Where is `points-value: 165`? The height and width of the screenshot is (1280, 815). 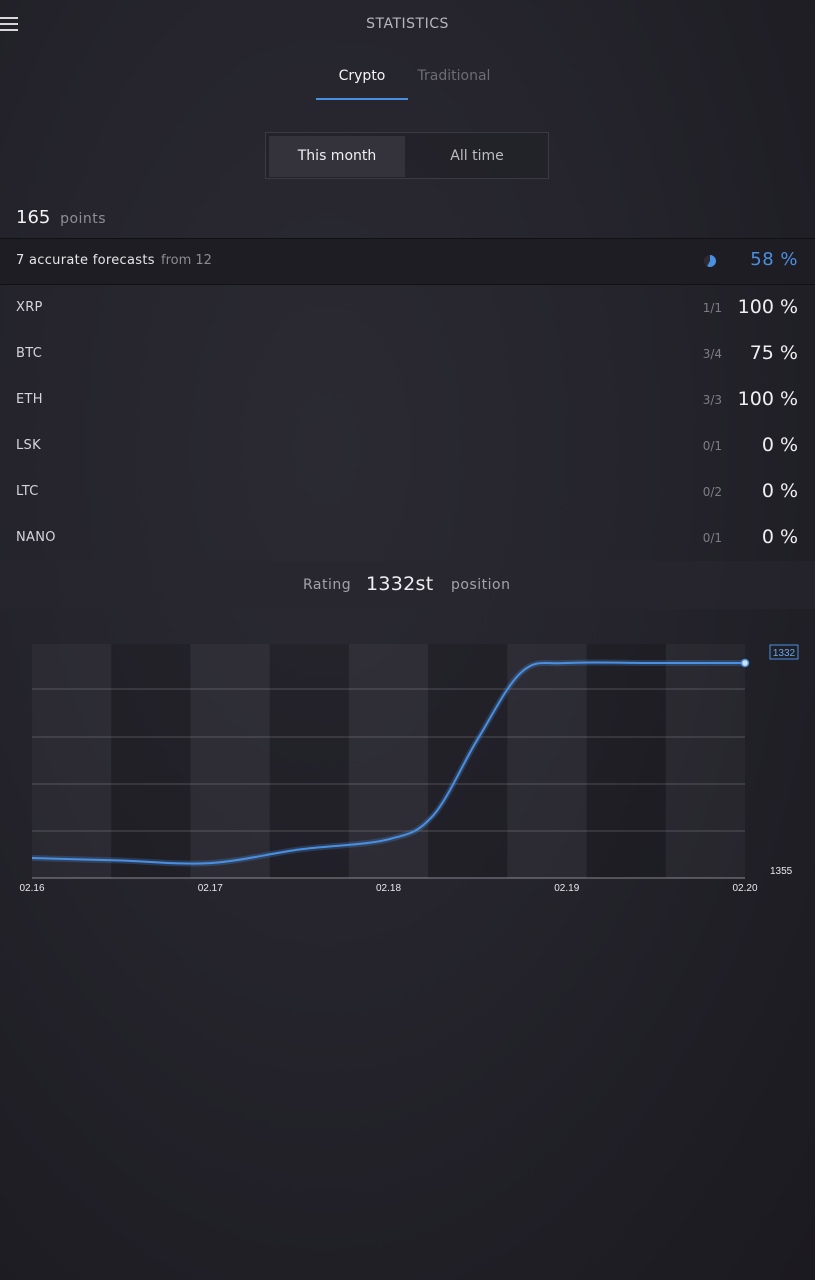 points-value: 165 is located at coordinates (33, 217).